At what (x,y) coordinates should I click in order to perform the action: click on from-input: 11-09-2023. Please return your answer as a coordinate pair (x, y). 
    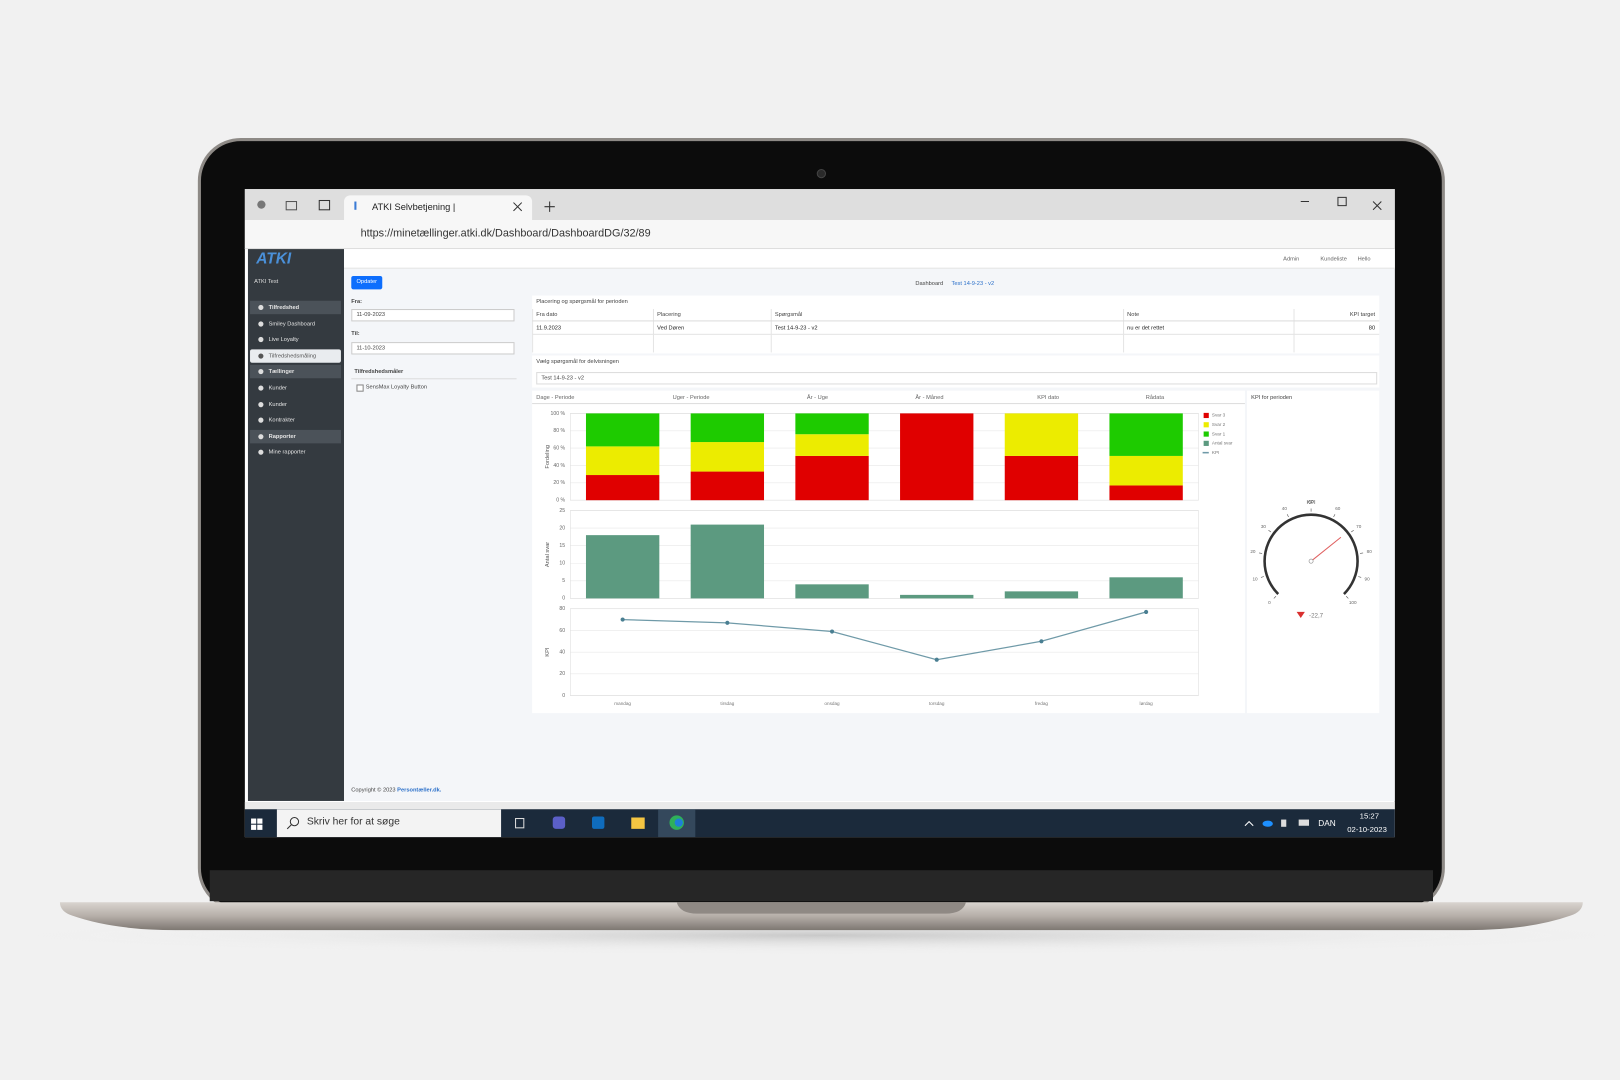
    Looking at the image, I should click on (433, 315).